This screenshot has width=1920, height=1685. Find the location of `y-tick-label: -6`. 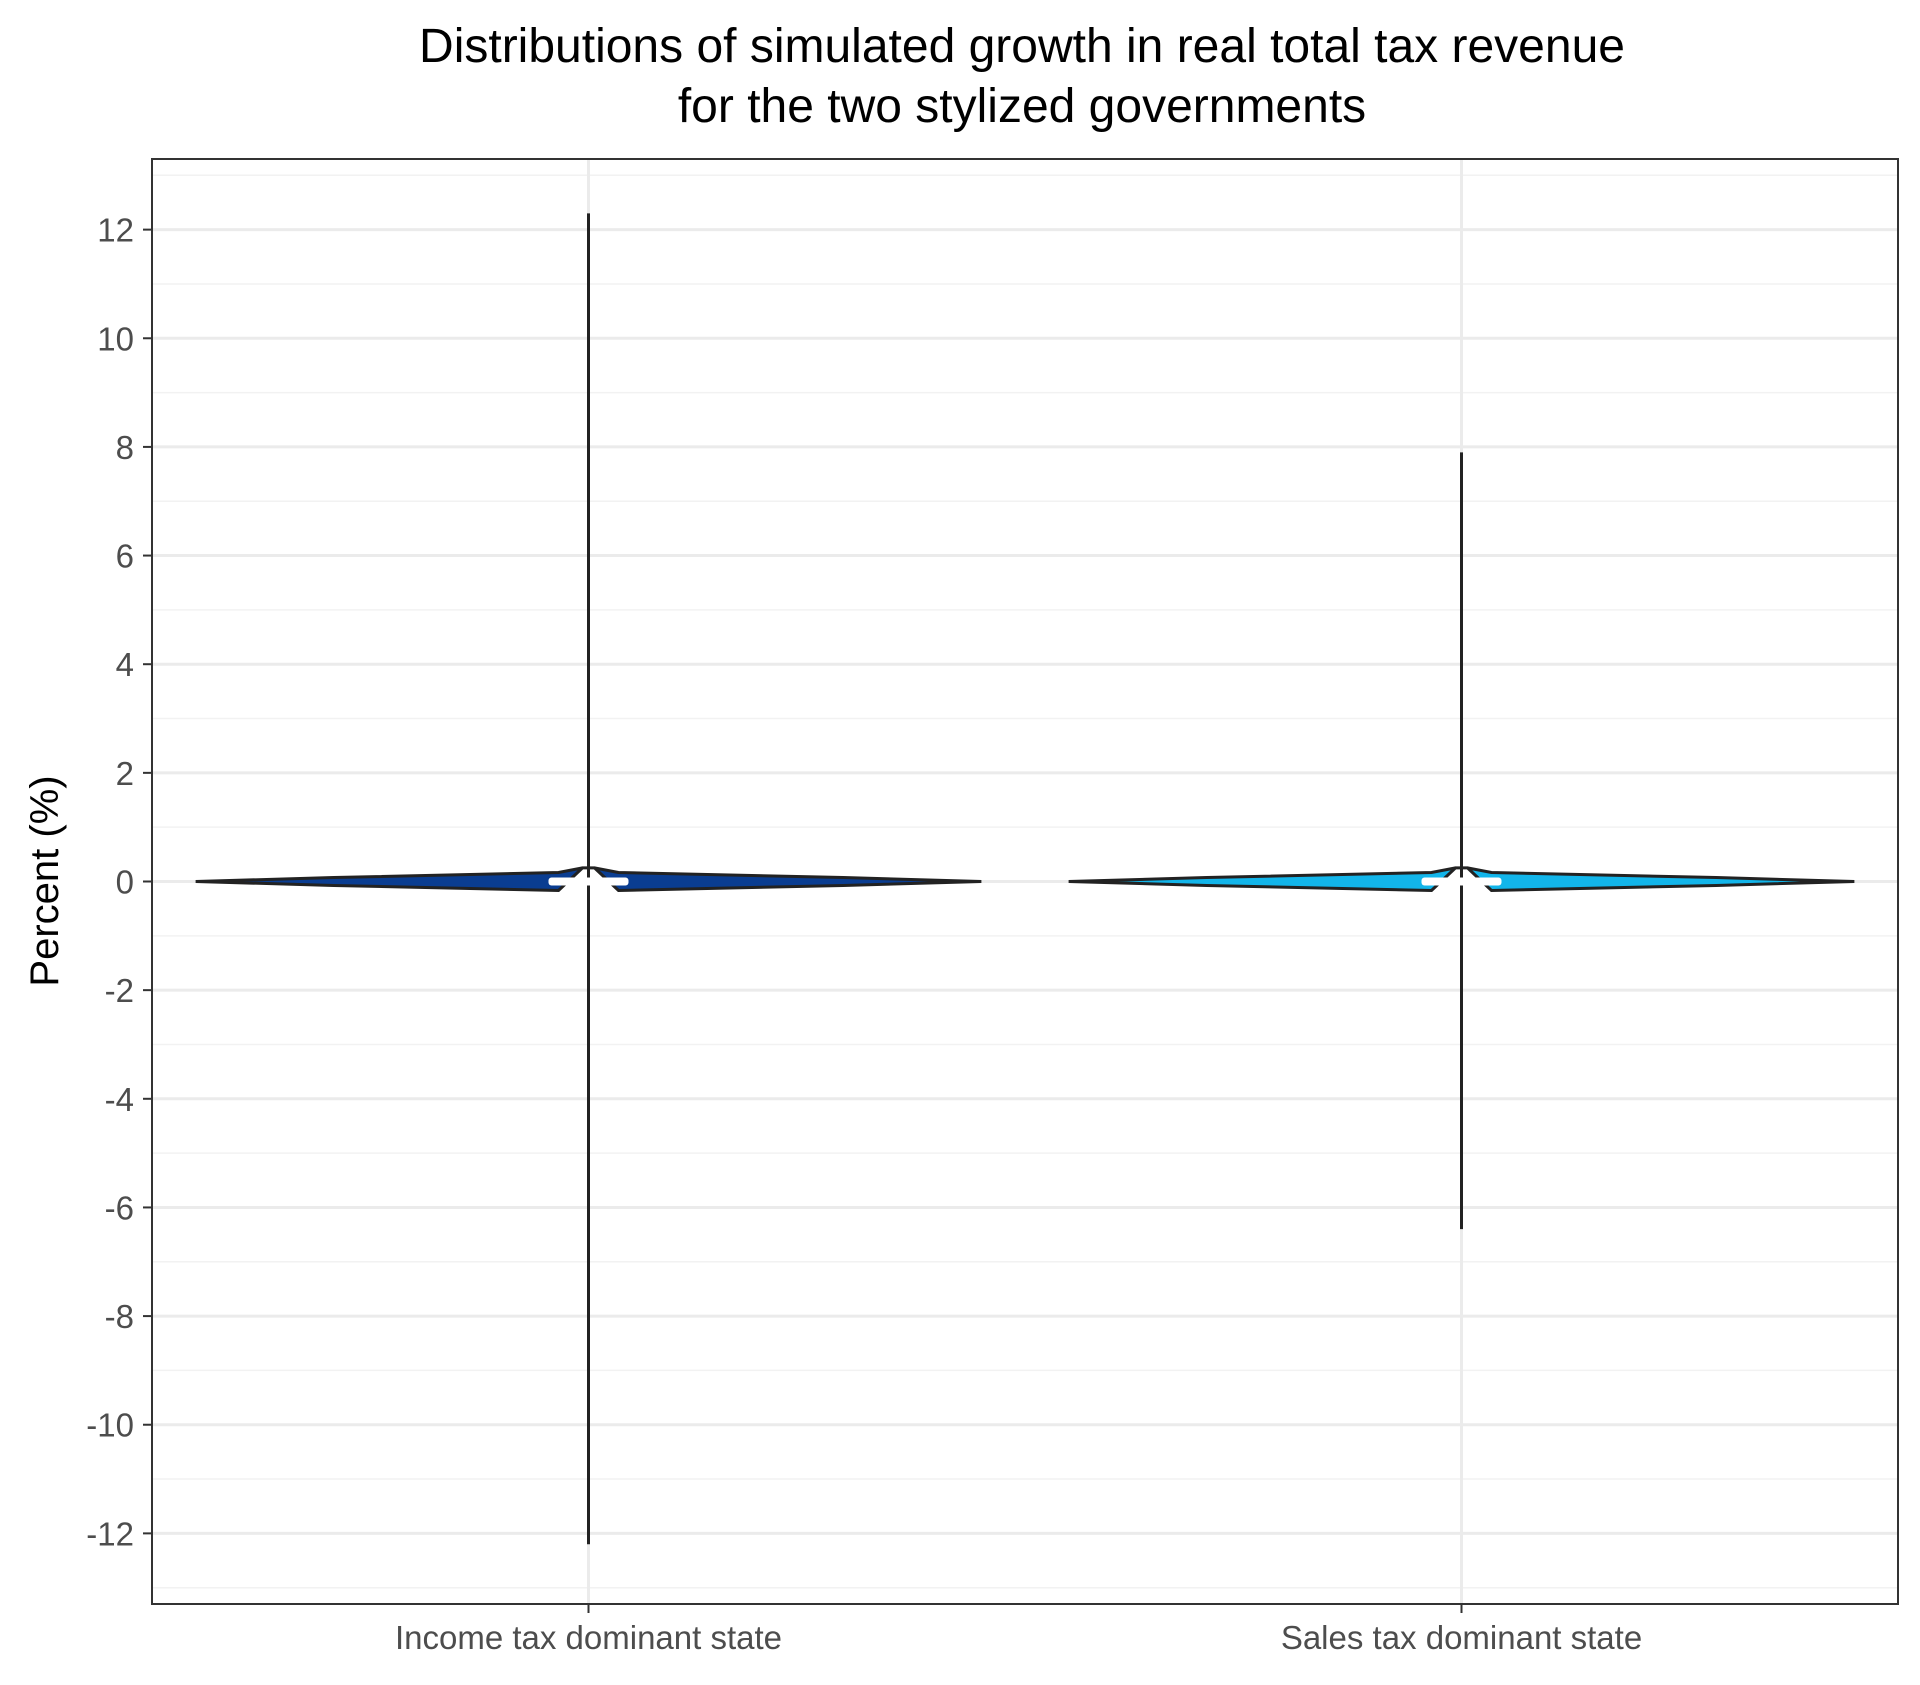

y-tick-label: -6 is located at coordinates (119, 1207).